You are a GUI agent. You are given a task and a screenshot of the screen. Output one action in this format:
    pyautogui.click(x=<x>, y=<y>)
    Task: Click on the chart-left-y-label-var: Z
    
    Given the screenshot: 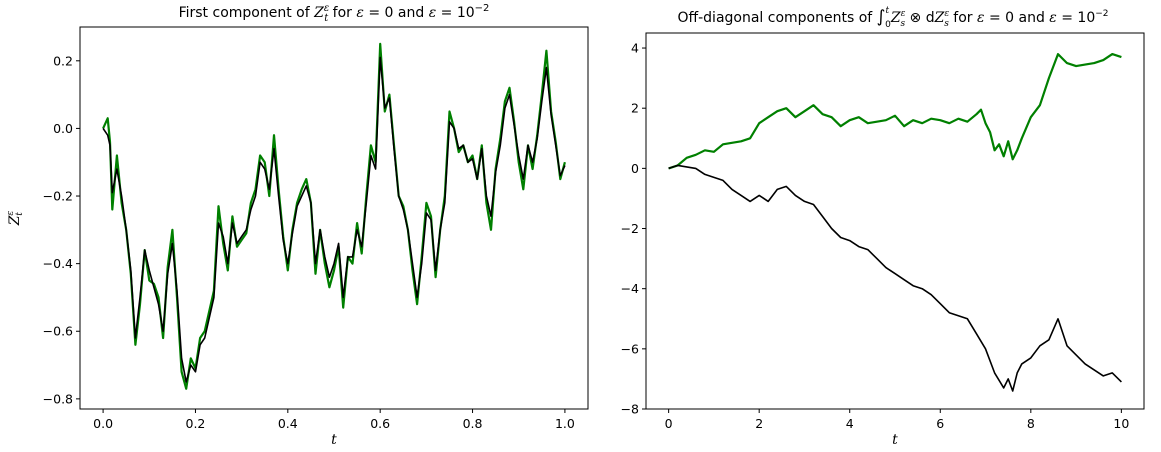 What is the action you would take?
    pyautogui.click(x=15, y=220)
    